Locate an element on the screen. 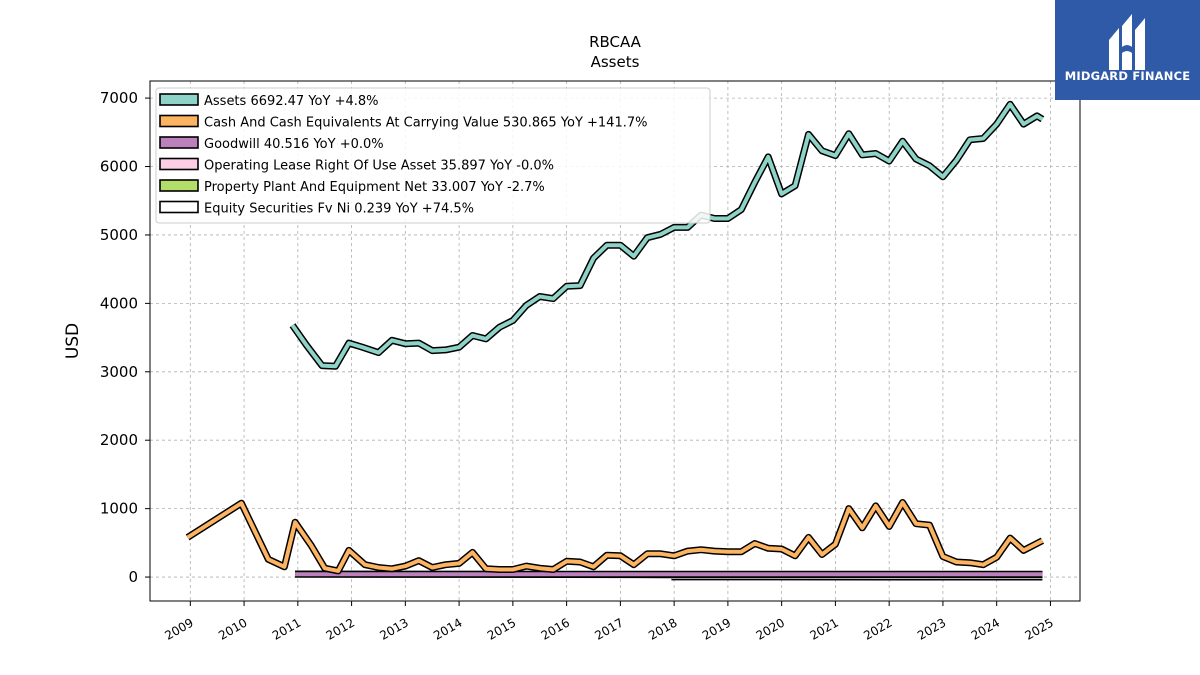 The height and width of the screenshot is (675, 1200). series-outline is located at coordinates (615, 537).